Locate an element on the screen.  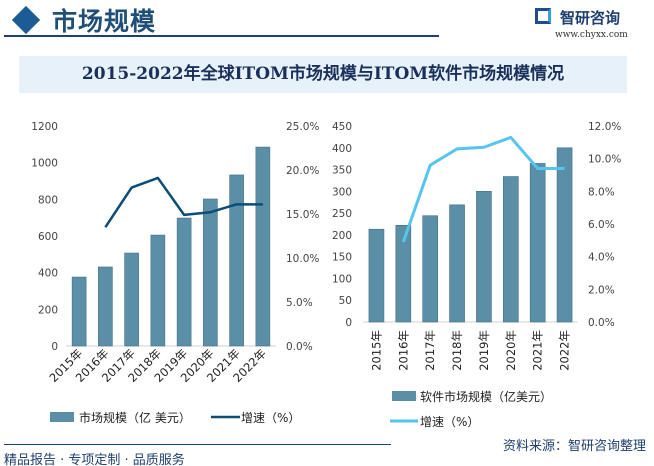
x-tick-label: 2015年 is located at coordinates (376, 350).